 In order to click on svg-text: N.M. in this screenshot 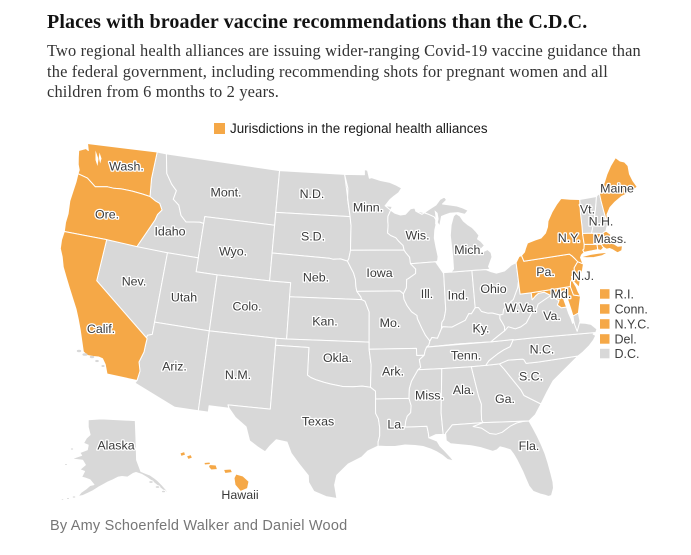, I will do `click(238, 375)`.